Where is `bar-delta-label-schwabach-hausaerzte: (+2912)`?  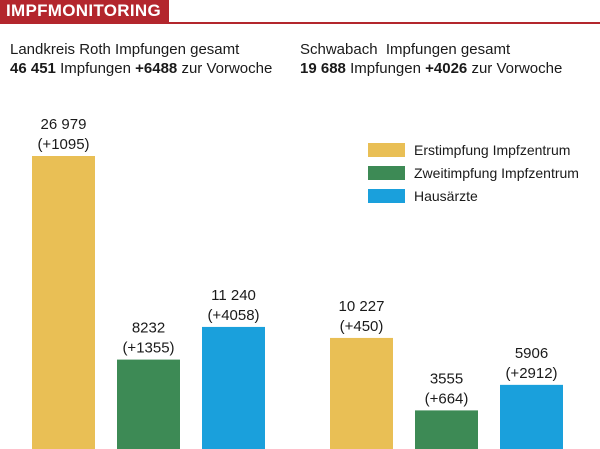
bar-delta-label-schwabach-hausaerzte: (+2912) is located at coordinates (531, 373).